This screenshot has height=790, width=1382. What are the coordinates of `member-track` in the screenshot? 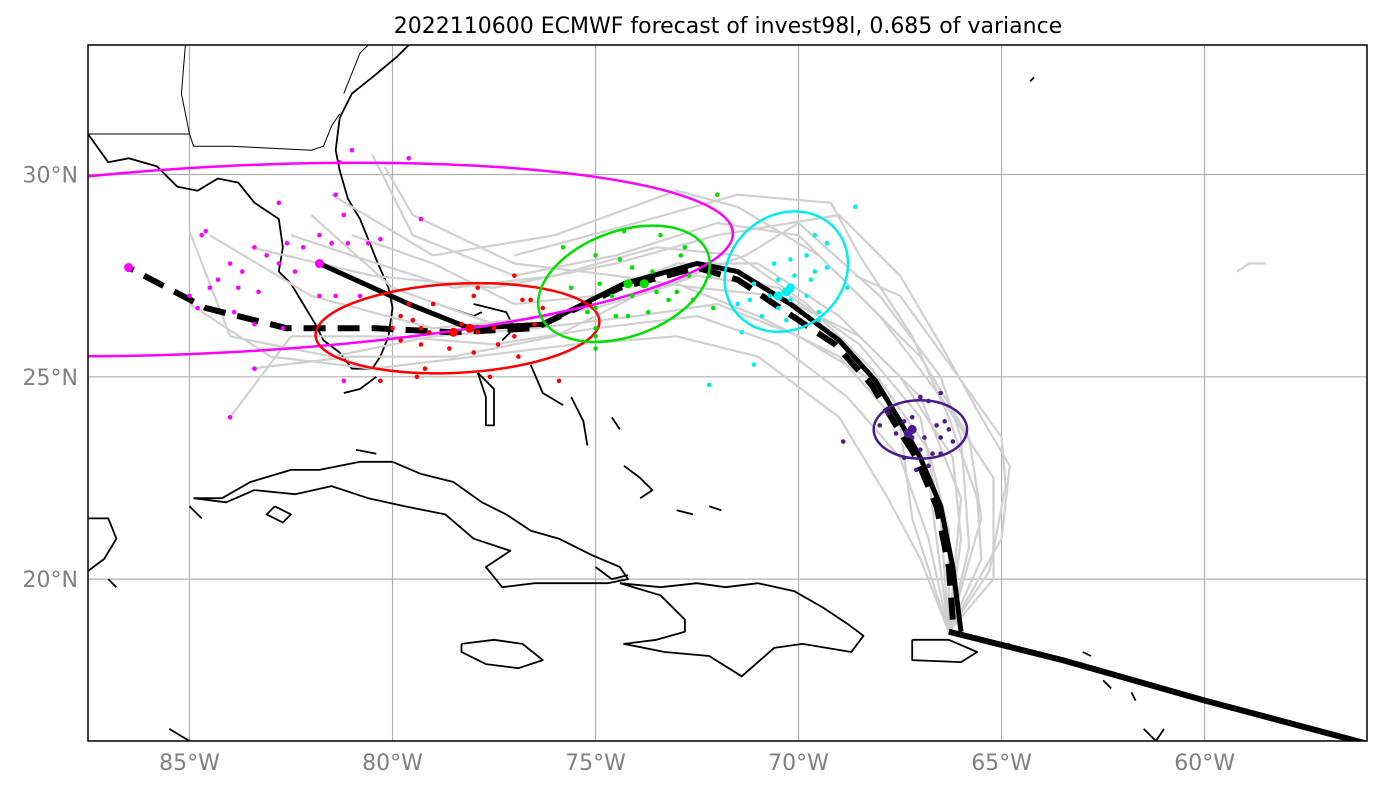 It's located at (930, 453).